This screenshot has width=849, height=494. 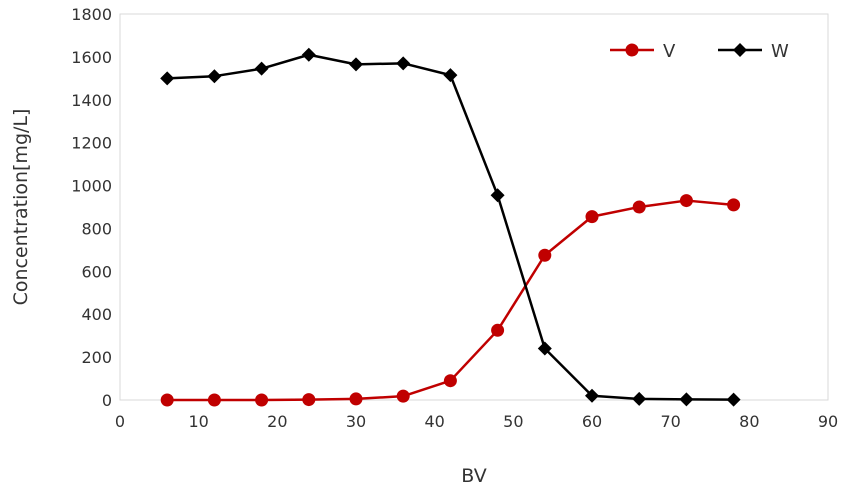 I want to click on y-tick-label: 0, so click(x=107, y=400).